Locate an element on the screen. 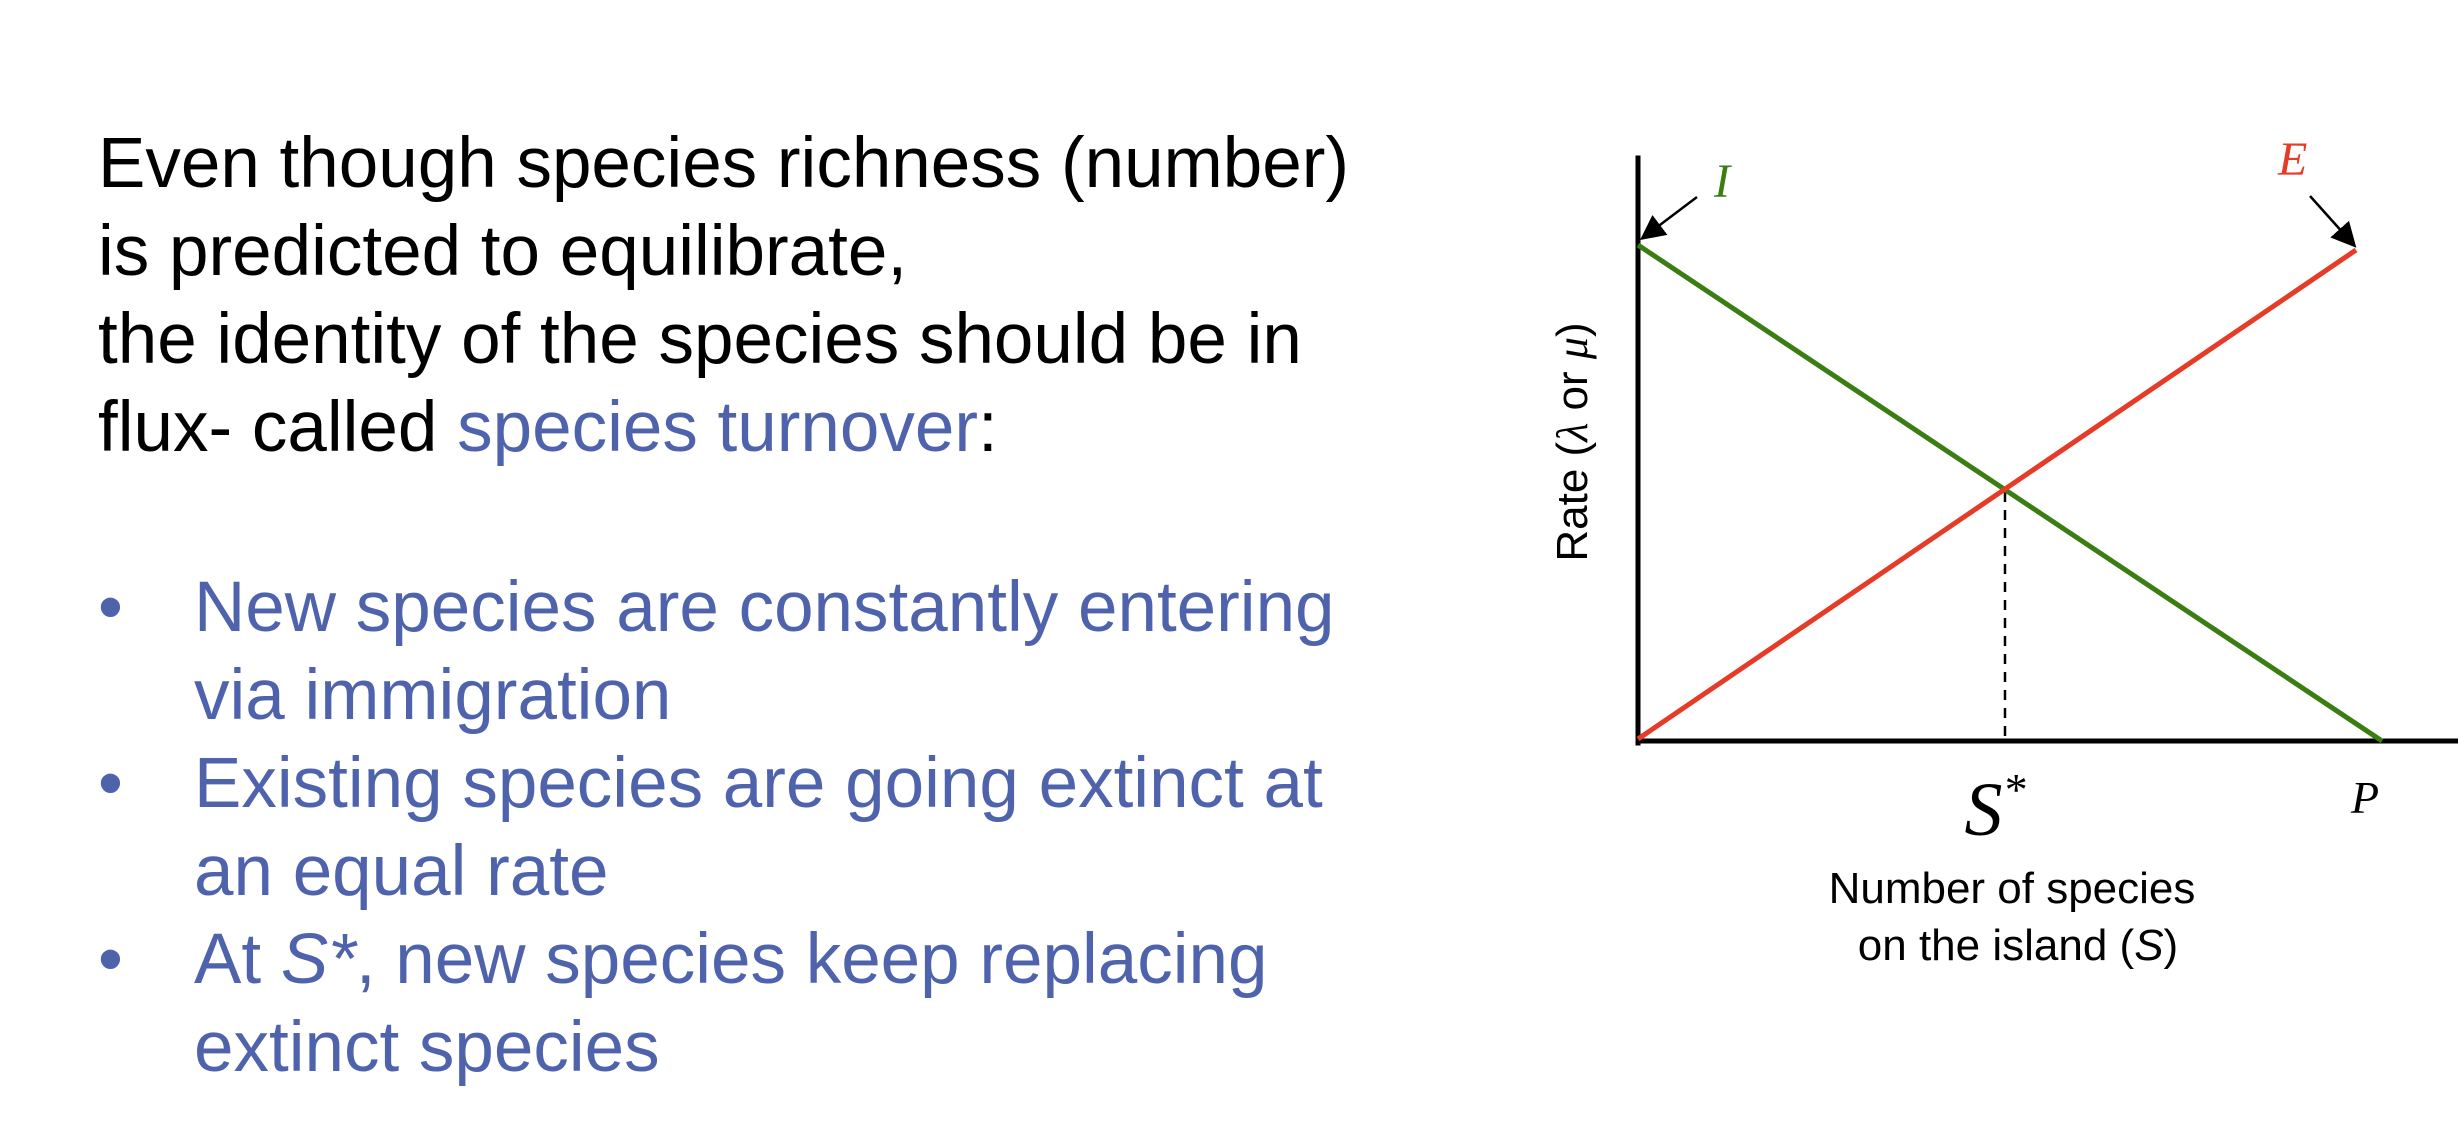 This screenshot has width=2458, height=1136. bullet-3-line-2: extinct species is located at coordinates (427, 1047).